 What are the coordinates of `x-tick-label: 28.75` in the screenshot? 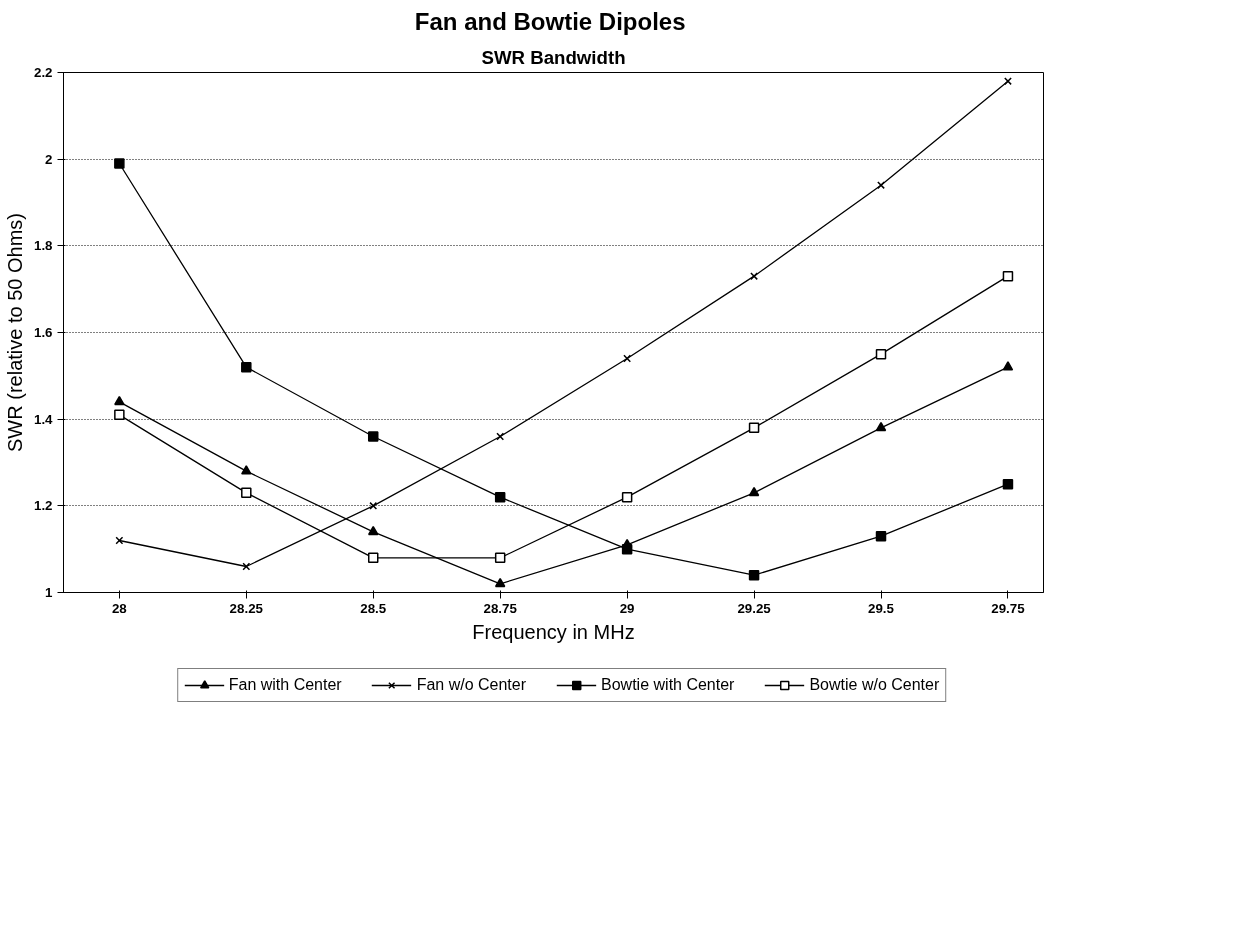 It's located at (500, 608).